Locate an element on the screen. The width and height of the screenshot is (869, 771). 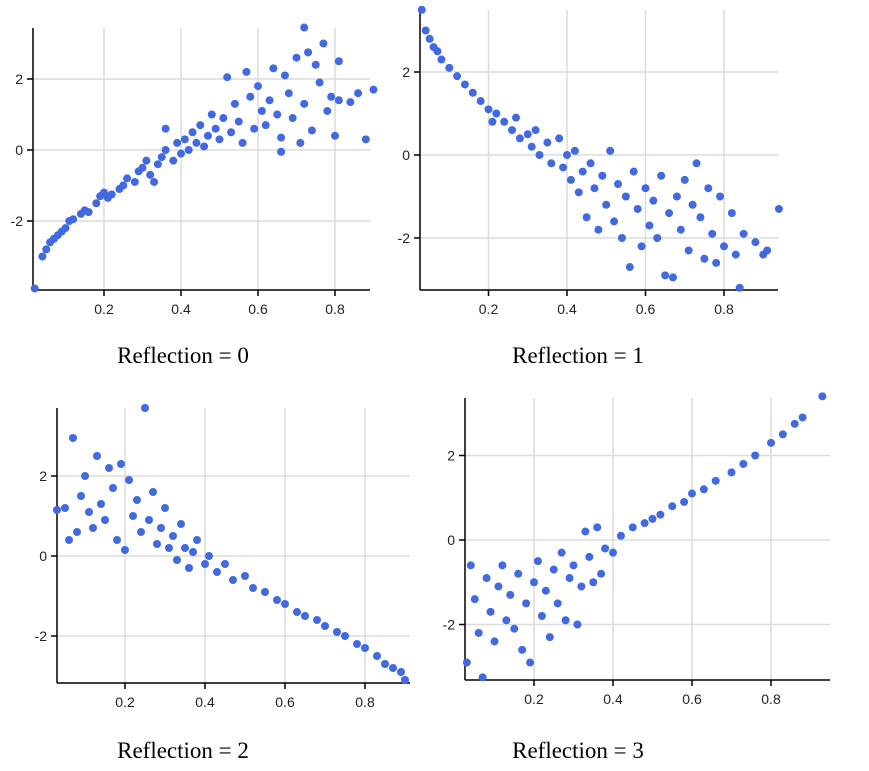
x-tick-label: 0.2 is located at coordinates (489, 309).